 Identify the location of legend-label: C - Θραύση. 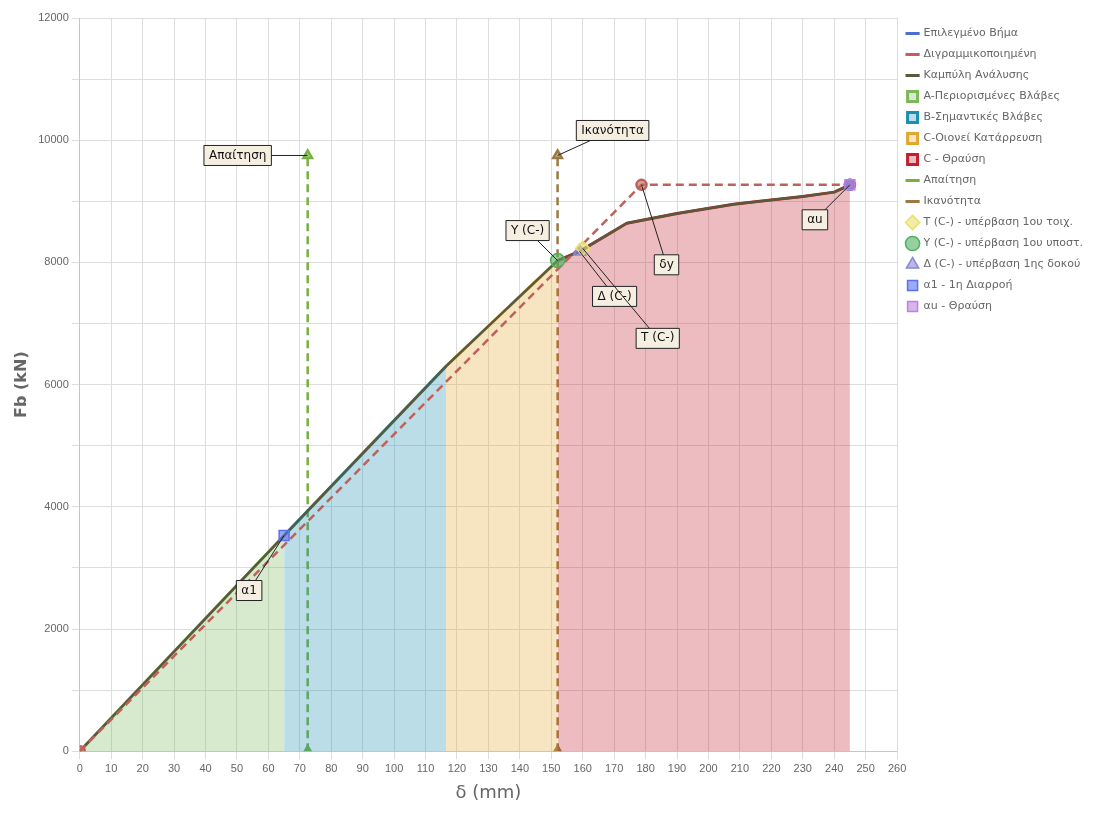
(954, 159).